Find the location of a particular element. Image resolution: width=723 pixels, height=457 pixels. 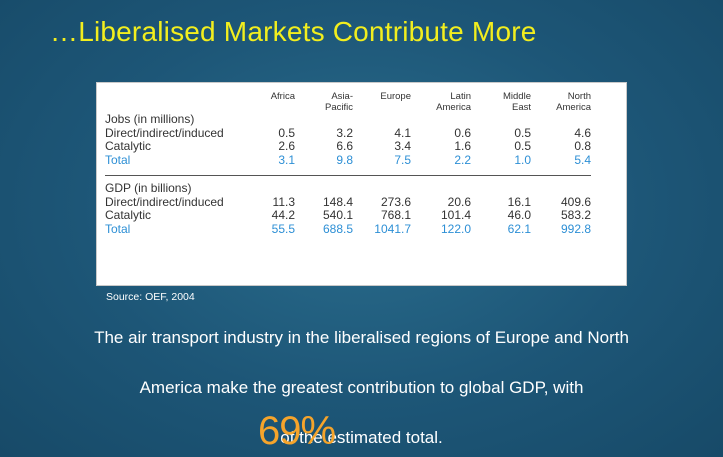

table-cell: 1.0 is located at coordinates (522, 159).